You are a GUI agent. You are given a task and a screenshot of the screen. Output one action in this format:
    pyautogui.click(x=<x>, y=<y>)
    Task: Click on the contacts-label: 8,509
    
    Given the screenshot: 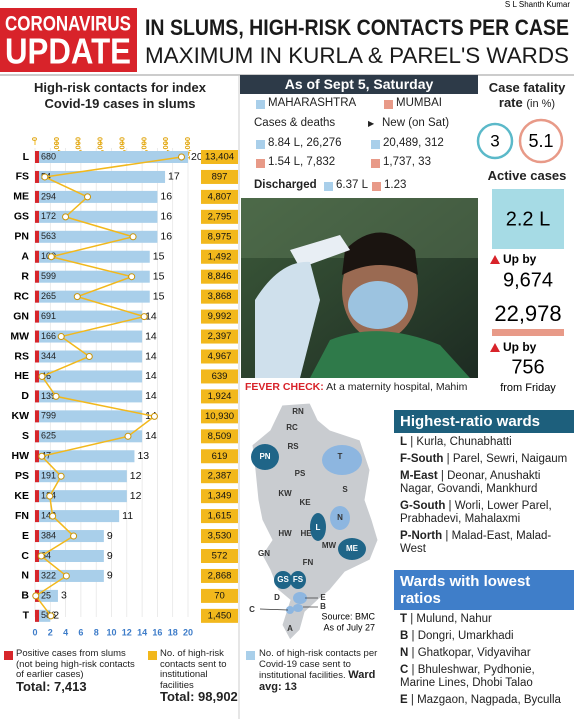 What is the action you would take?
    pyautogui.click(x=220, y=436)
    